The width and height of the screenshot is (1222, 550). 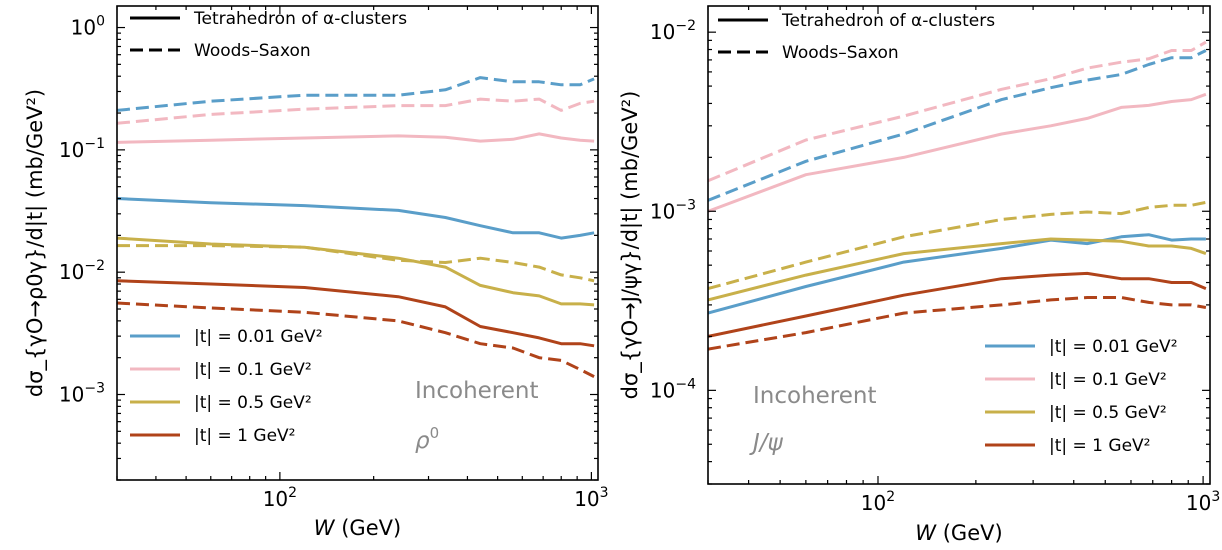 I want to click on y-tick-label: 10⁻⁴, so click(x=673, y=389).